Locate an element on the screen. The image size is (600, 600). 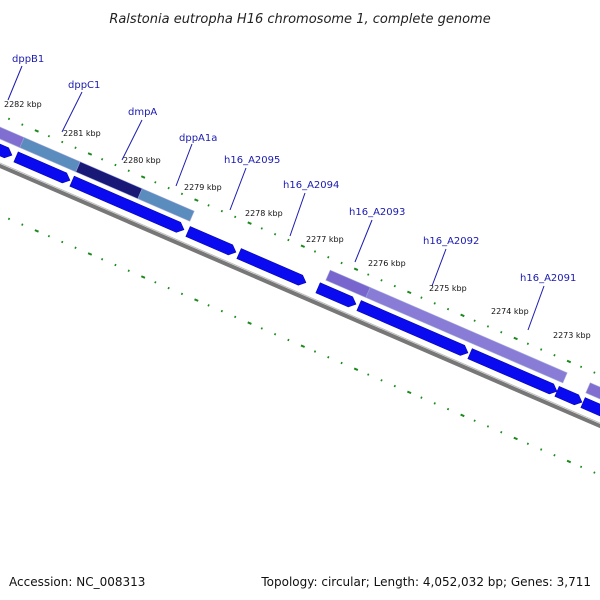
gene-label-h16-a2093: h16_A2093 is located at coordinates (377, 212).